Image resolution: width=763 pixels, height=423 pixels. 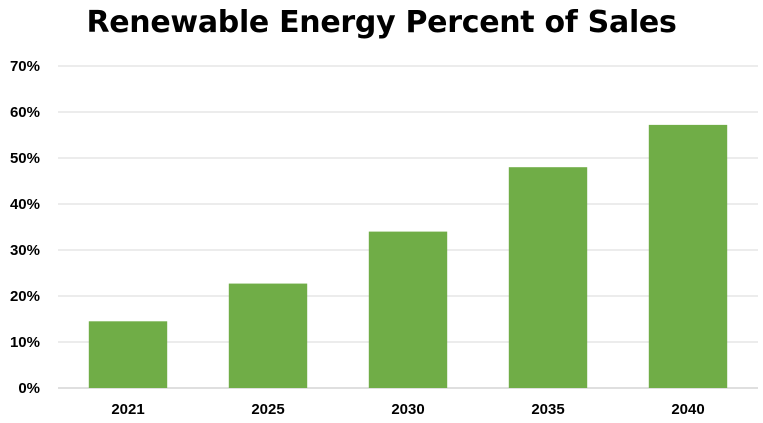 I want to click on y-tick-label: 70%, so click(x=25, y=66).